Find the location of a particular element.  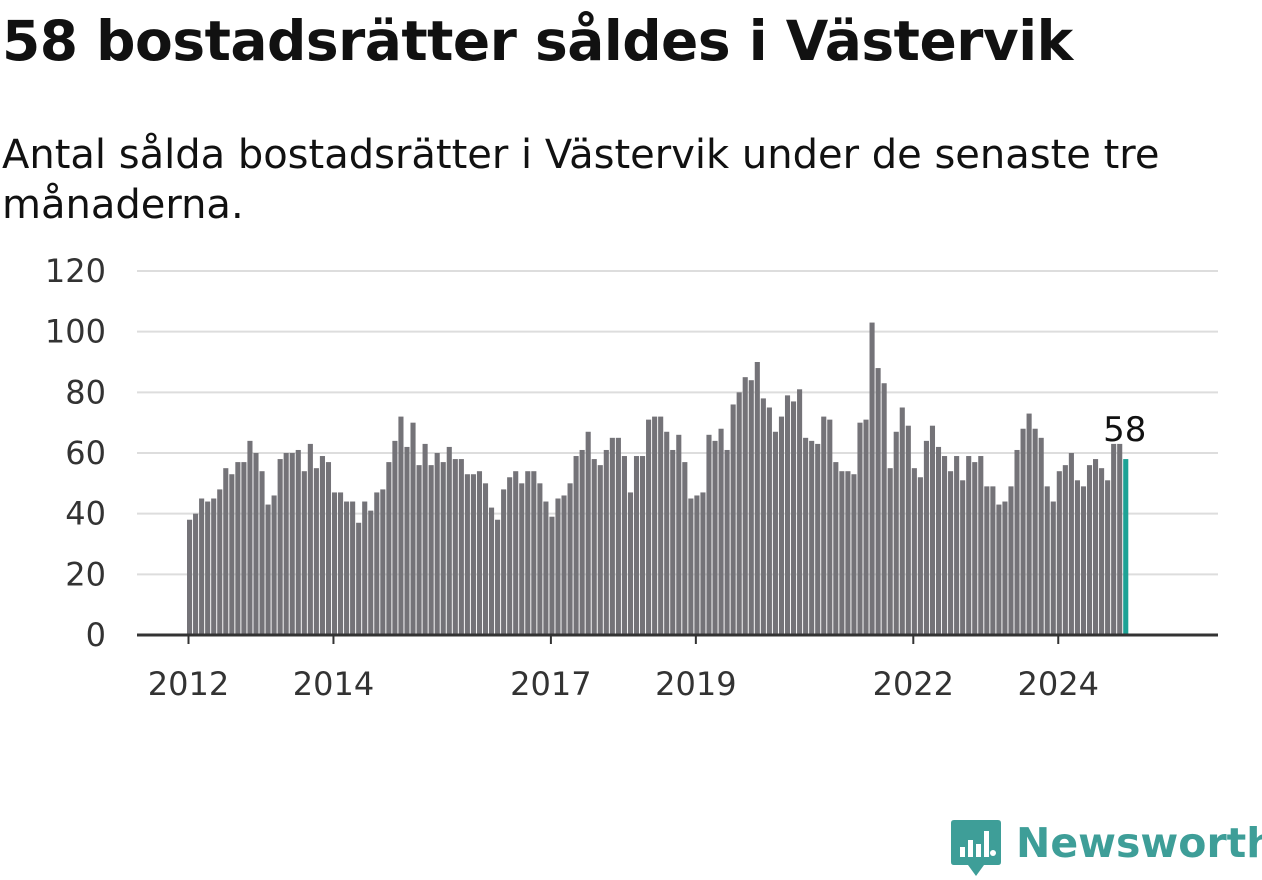

x-tick-label: 2012 is located at coordinates (188, 684).